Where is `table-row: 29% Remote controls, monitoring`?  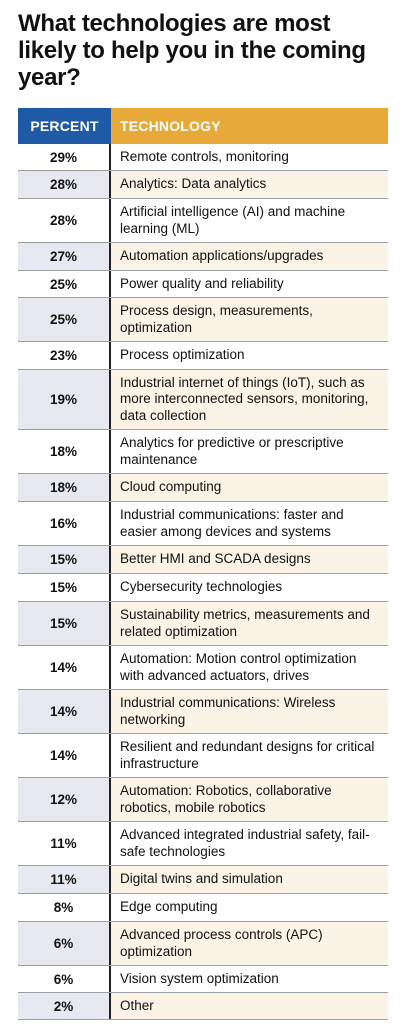 table-row: 29% Remote controls, monitoring is located at coordinates (203, 157).